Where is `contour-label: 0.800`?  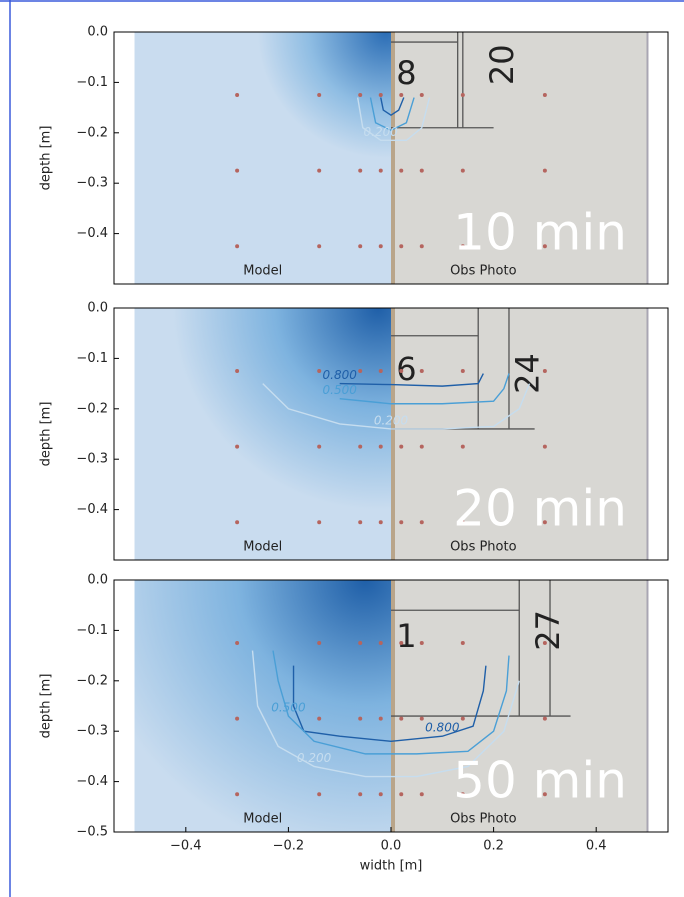 contour-label: 0.800 is located at coordinates (442, 728).